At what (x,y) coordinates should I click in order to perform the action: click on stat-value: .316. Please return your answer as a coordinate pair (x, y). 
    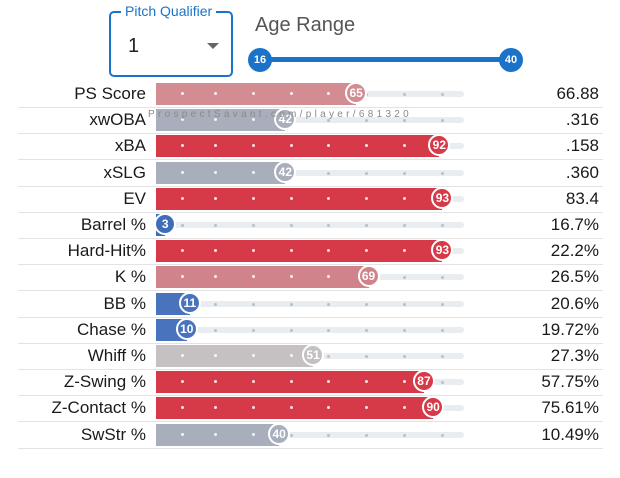
    Looking at the image, I should click on (582, 120).